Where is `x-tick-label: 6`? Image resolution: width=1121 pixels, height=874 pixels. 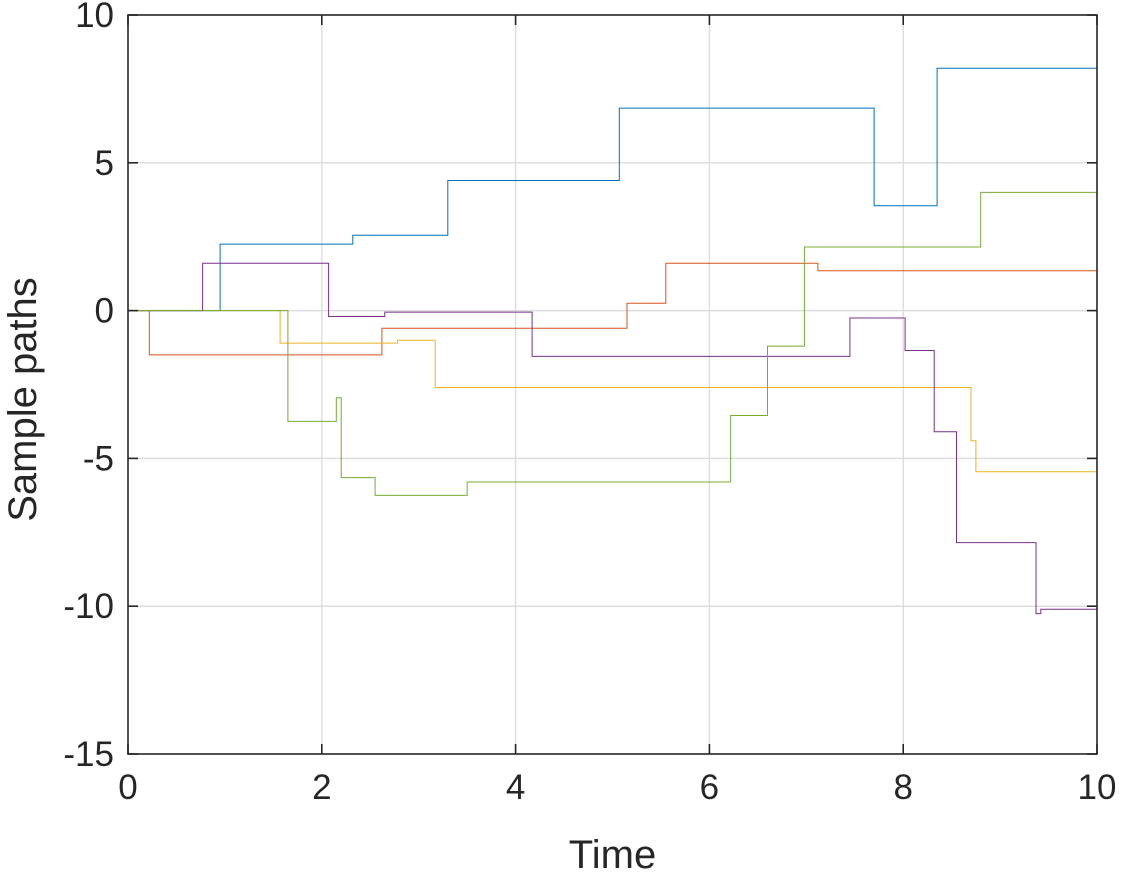
x-tick-label: 6 is located at coordinates (709, 787).